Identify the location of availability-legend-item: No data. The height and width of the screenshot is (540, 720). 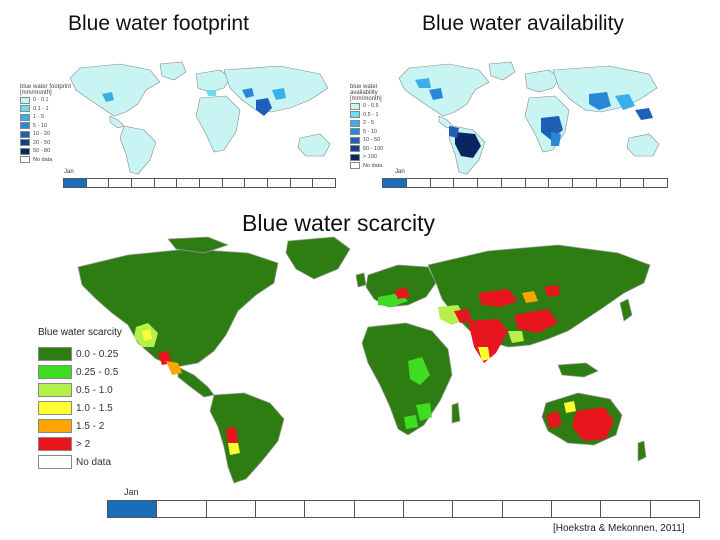
(378, 166).